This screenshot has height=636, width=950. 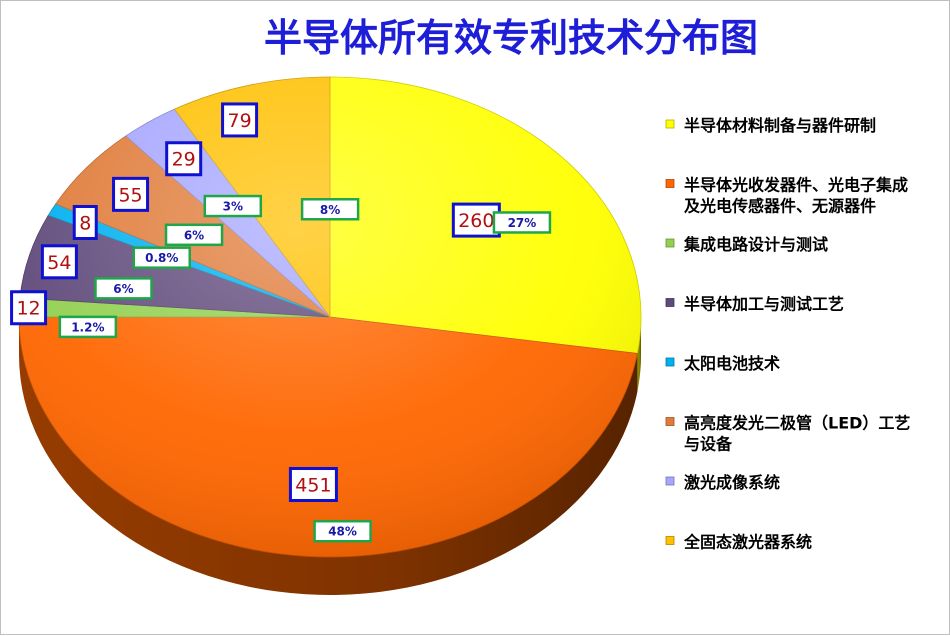 What do you see at coordinates (764, 304) in the screenshot?
I see `legend-label: 半导体加工与测试工艺` at bounding box center [764, 304].